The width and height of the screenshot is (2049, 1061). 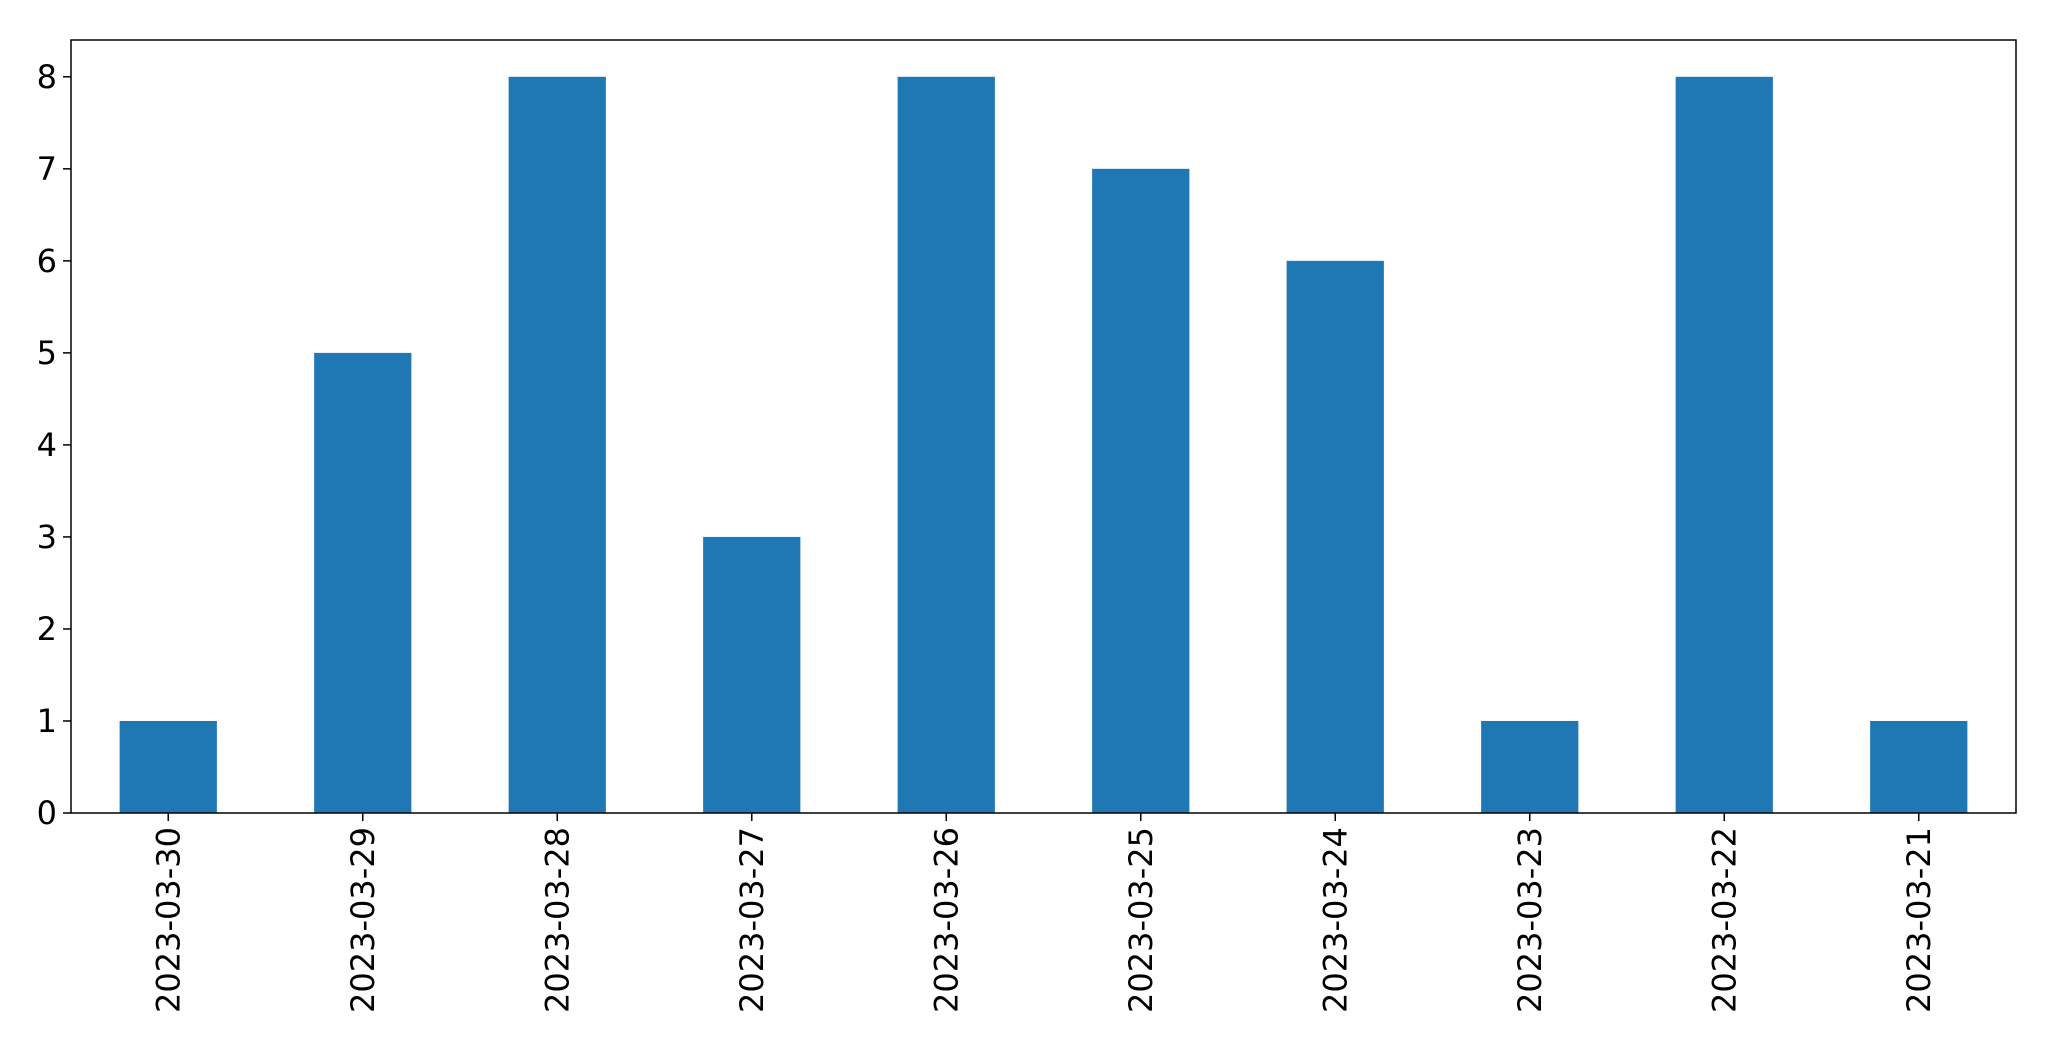 I want to click on x-tick-label: 2023-03-29, so click(x=363, y=920).